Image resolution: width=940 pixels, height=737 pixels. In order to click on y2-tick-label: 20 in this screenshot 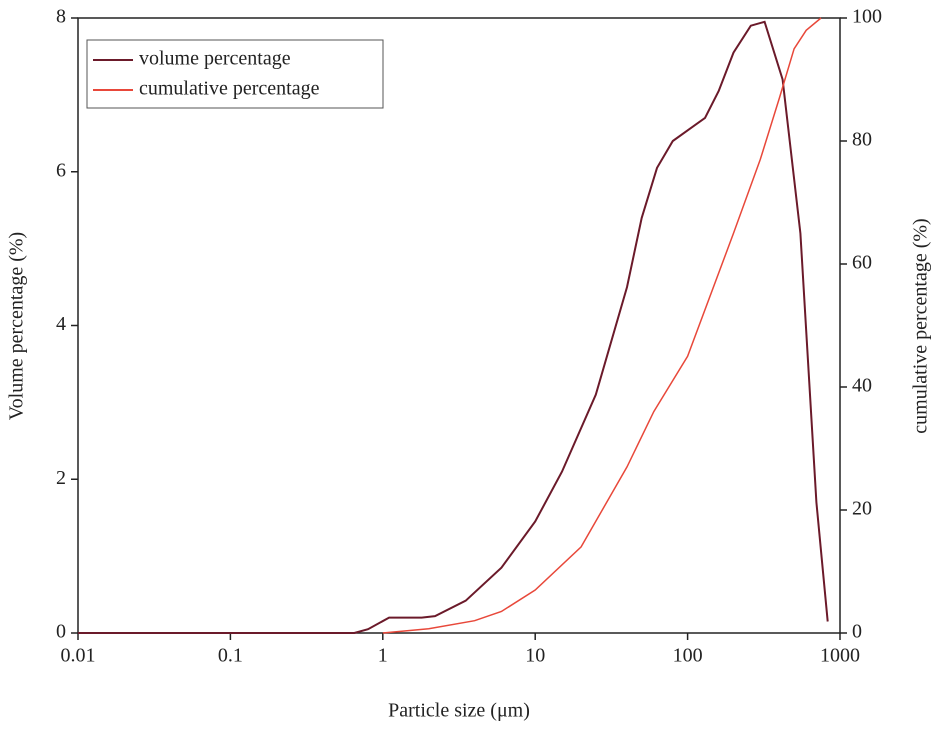, I will do `click(862, 509)`.